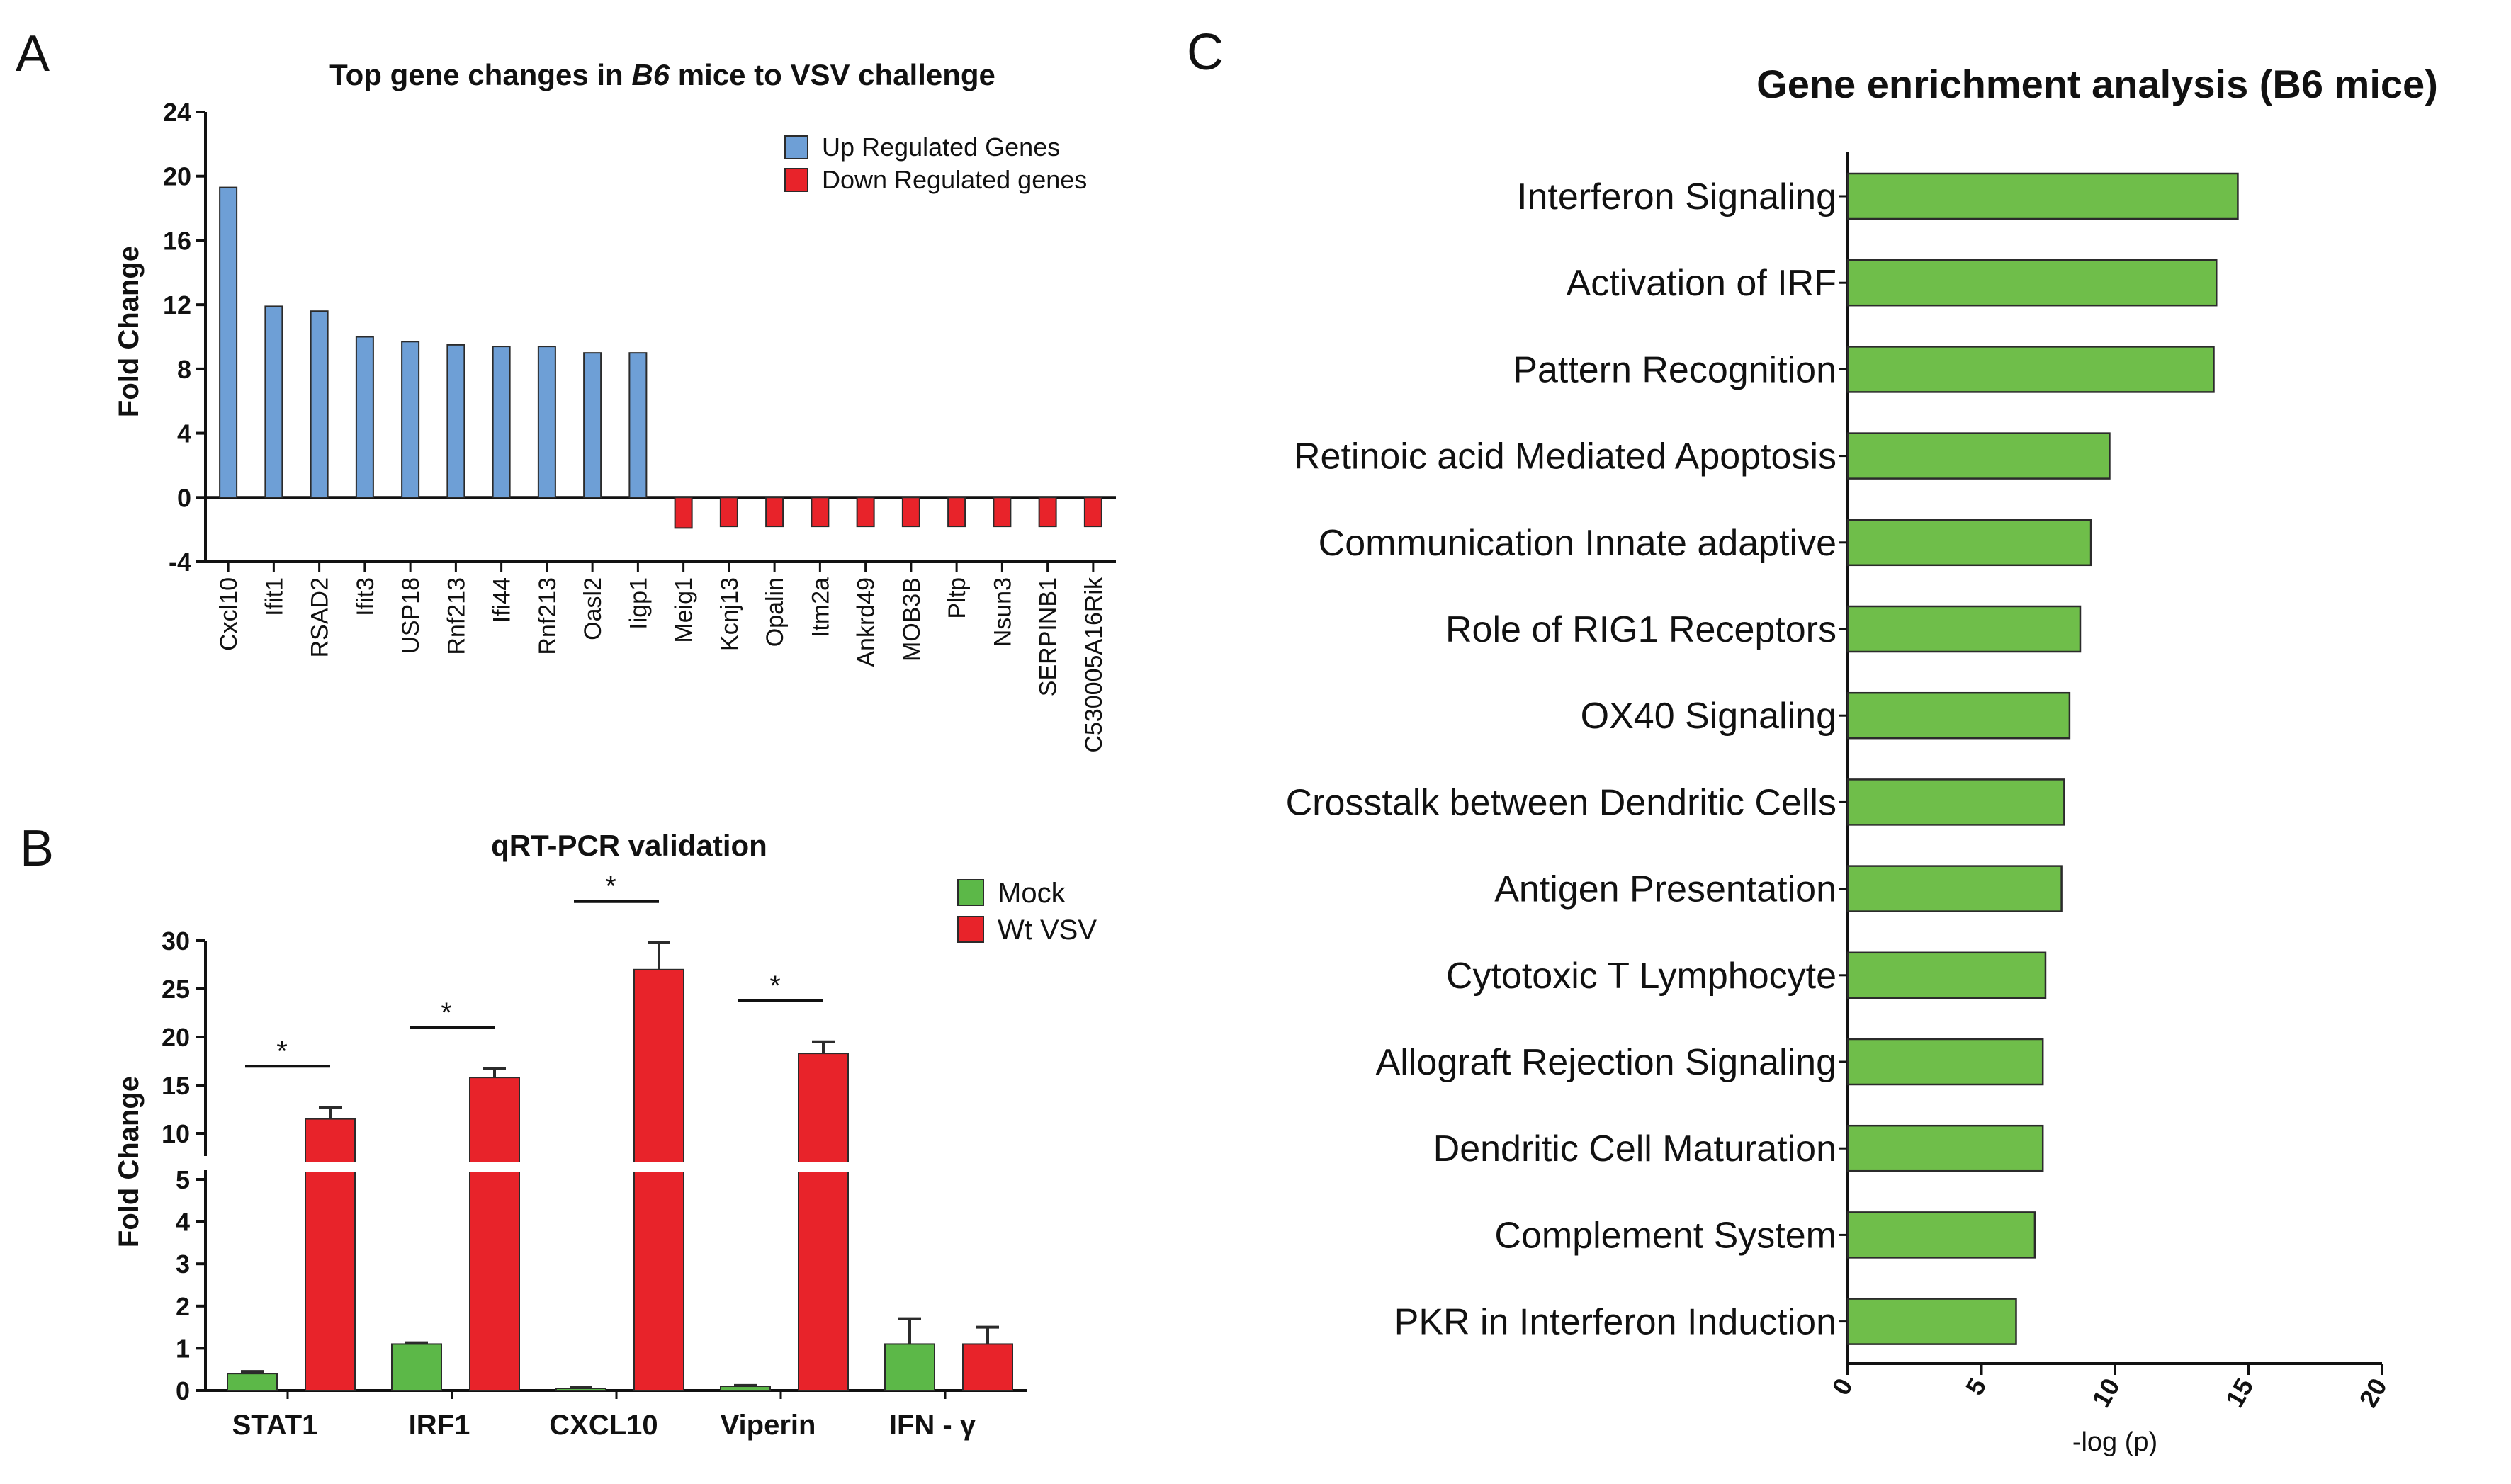  What do you see at coordinates (183, 1390) in the screenshot?
I see `panel-b-y-tick-label: 0` at bounding box center [183, 1390].